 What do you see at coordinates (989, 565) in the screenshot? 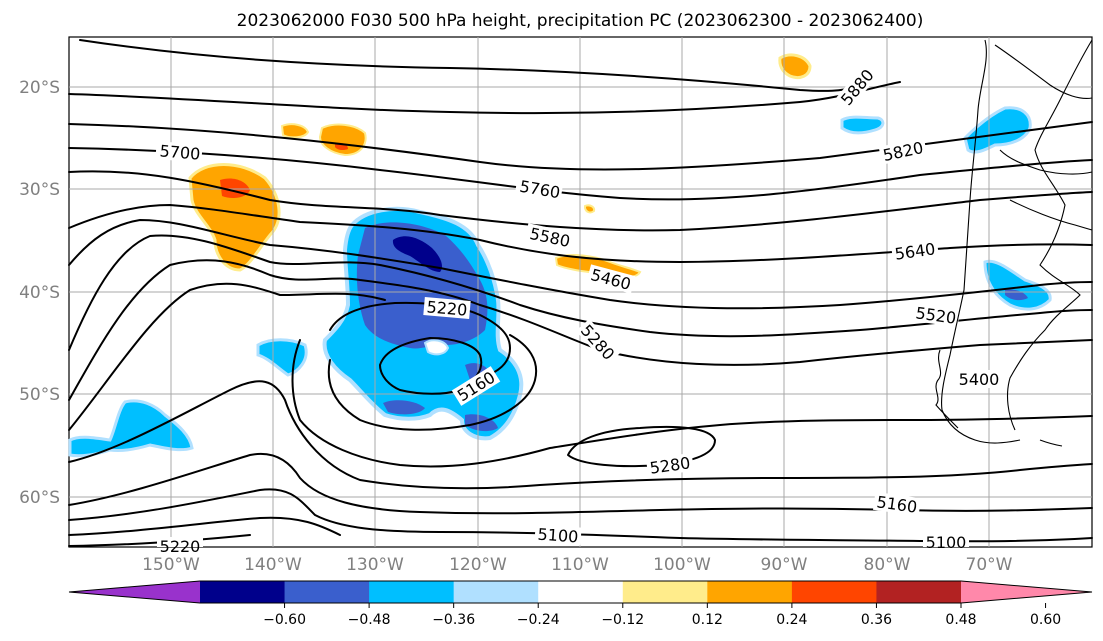
I see `lon-label-70w: 70°W` at bounding box center [989, 565].